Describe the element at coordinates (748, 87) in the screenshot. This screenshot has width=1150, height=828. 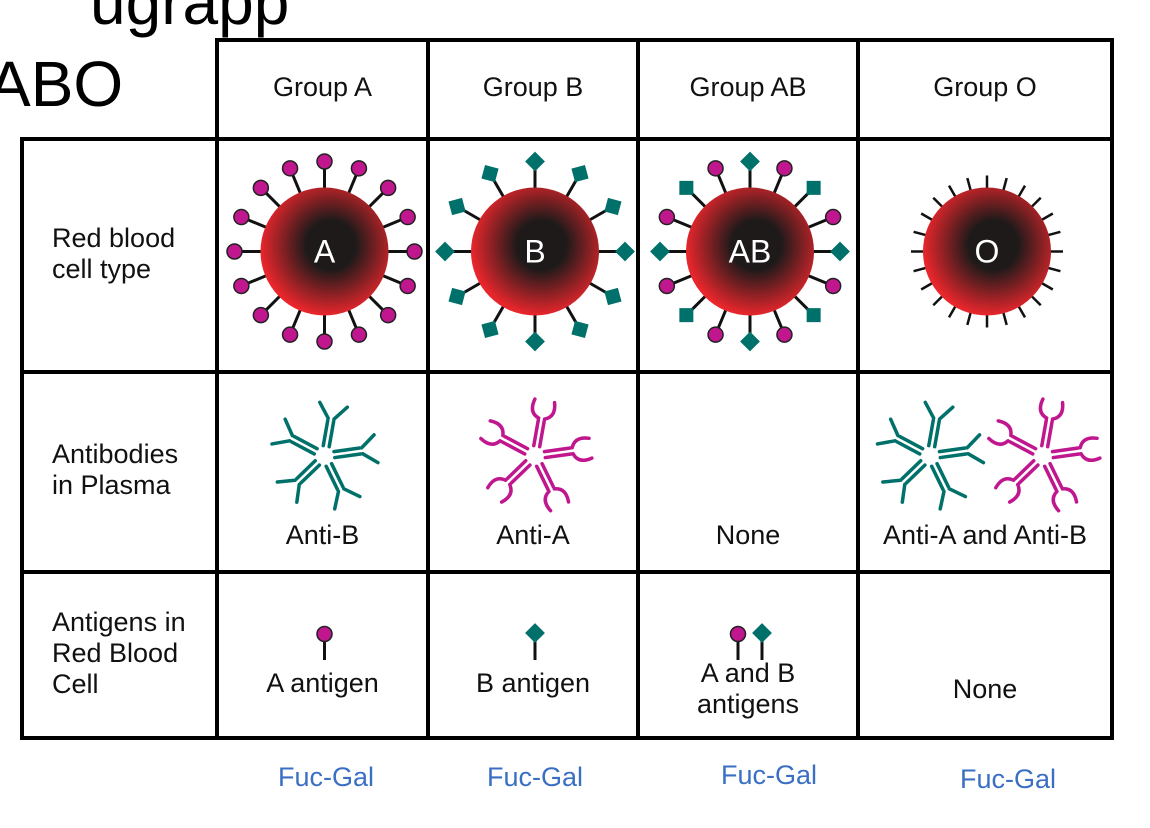
I see `column-header-label: Group AB` at that location.